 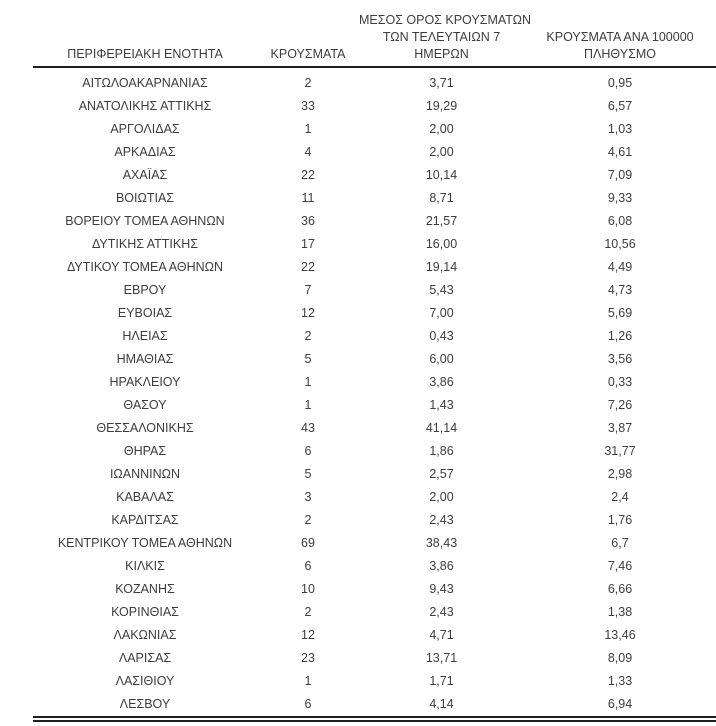 What do you see at coordinates (308, 152) in the screenshot?
I see `cell-cases: 4` at bounding box center [308, 152].